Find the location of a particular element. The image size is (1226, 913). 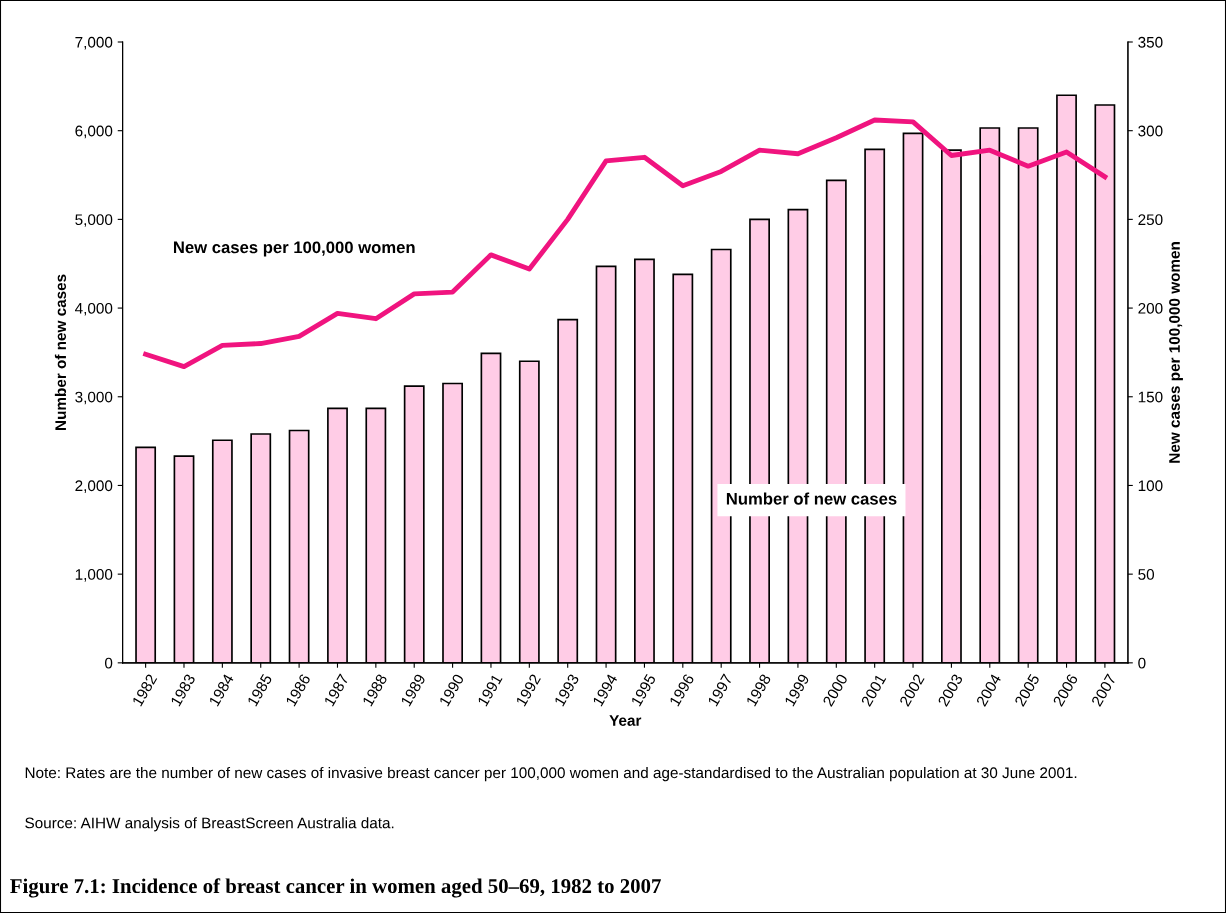

y-tick-label: 4,000 is located at coordinates (94, 309).